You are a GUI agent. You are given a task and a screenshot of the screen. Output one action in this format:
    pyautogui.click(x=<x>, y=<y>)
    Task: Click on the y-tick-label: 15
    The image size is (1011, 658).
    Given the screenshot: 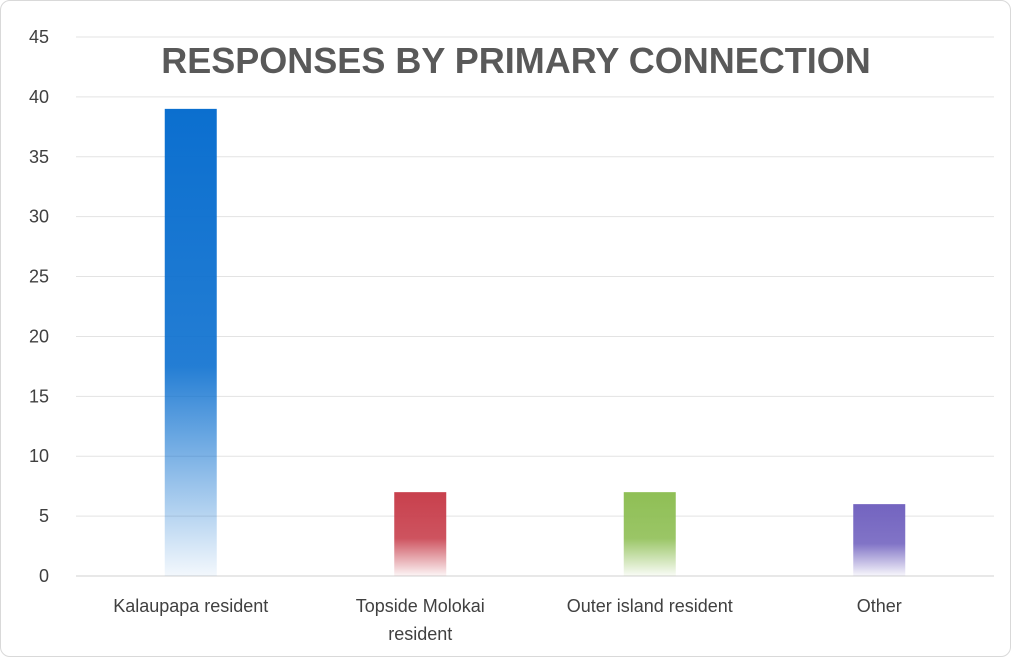 What is the action you would take?
    pyautogui.click(x=39, y=396)
    